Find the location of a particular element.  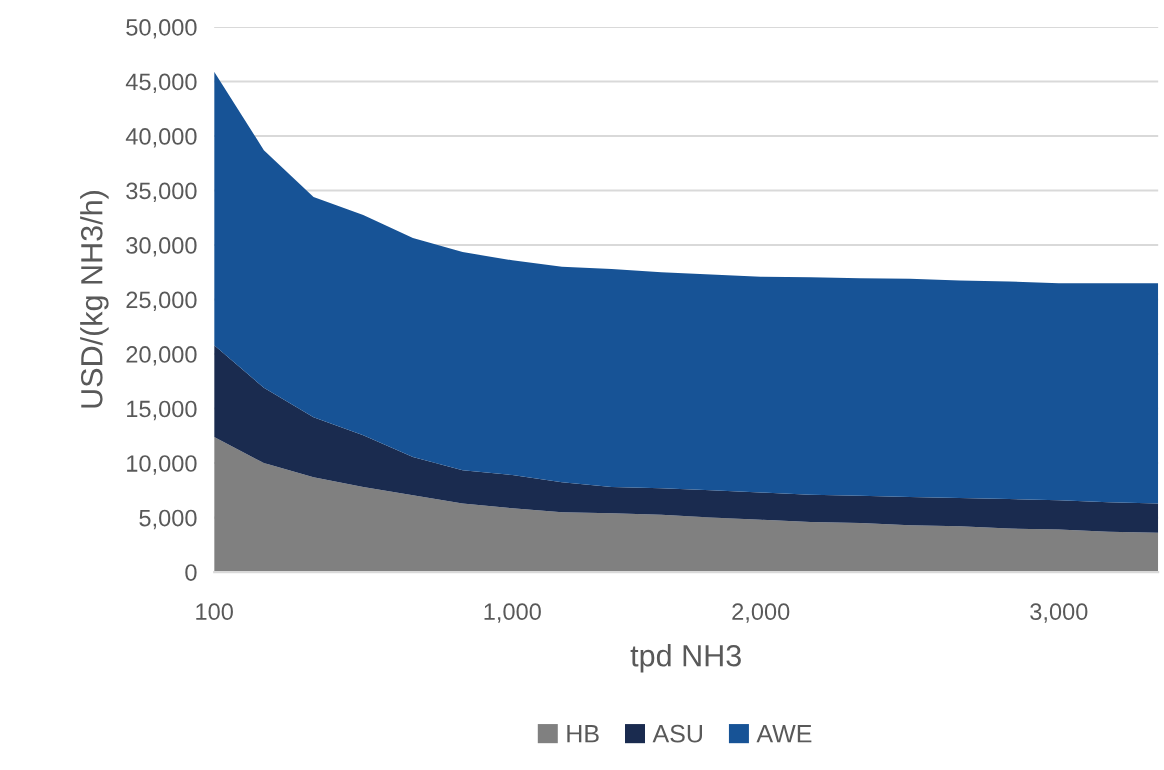

x-tick-label: 100 is located at coordinates (214, 612).